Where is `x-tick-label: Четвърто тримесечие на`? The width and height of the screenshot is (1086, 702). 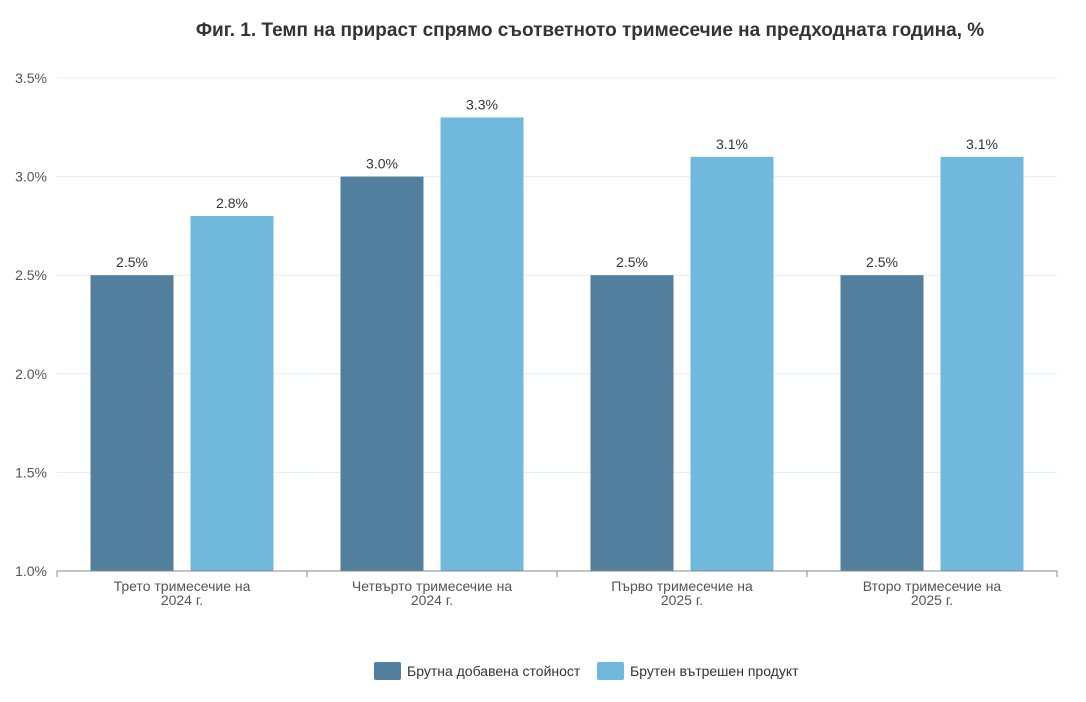 x-tick-label: Четвърто тримесечие на is located at coordinates (432, 586).